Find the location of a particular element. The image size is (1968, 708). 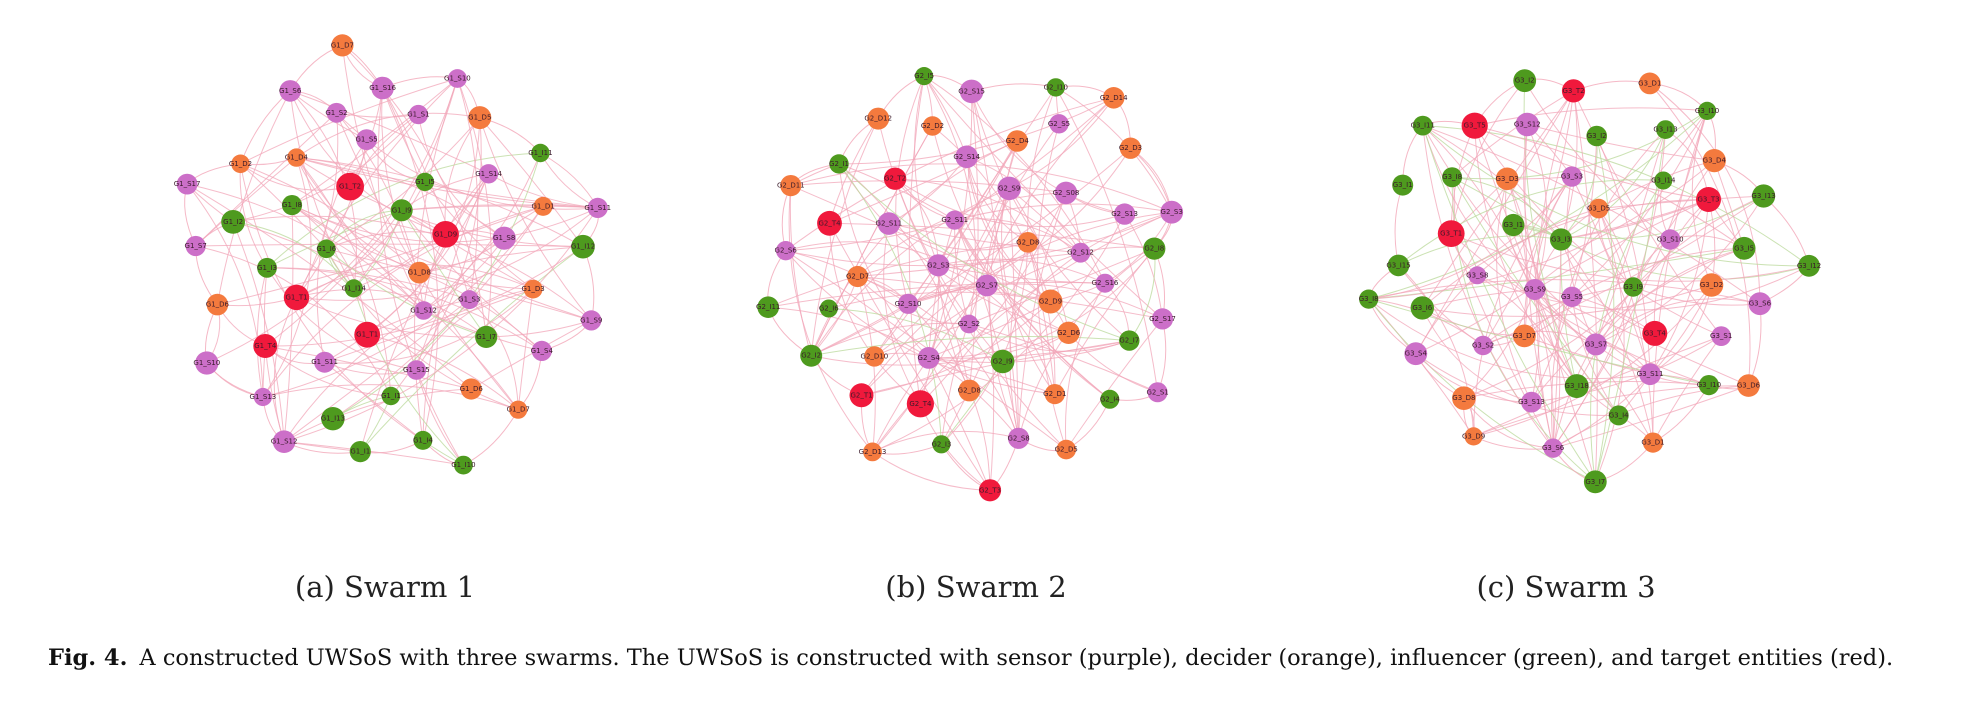

node-label: G2_T4 is located at coordinates (920, 404).